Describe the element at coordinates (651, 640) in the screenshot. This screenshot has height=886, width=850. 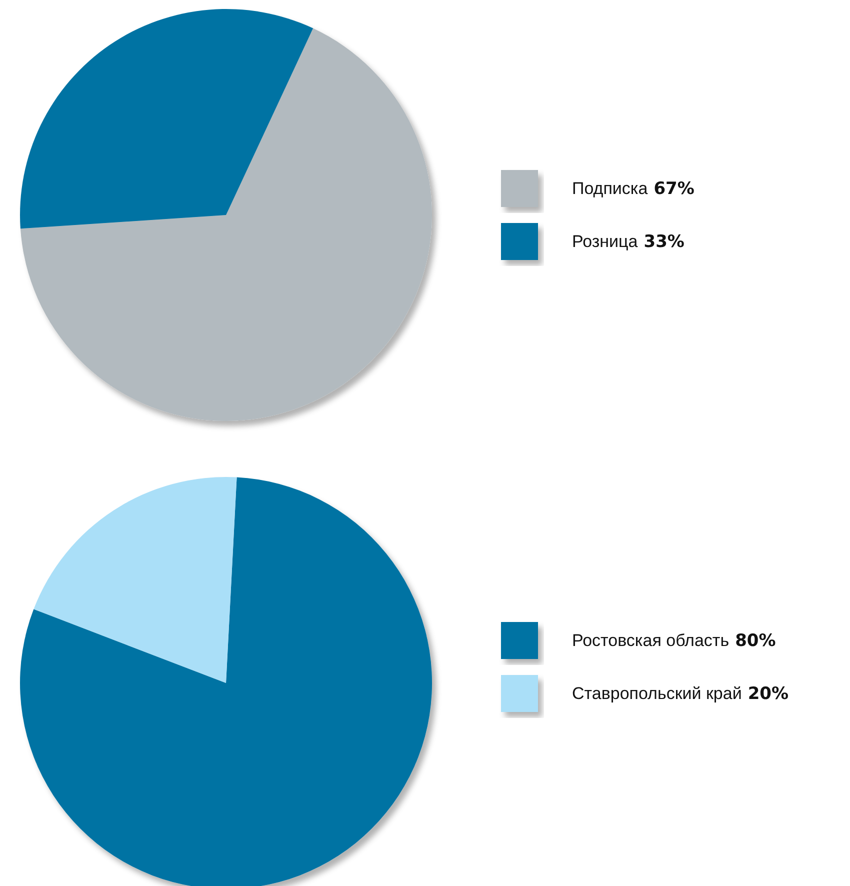
I see `legend-label: Ростовская область` at that location.